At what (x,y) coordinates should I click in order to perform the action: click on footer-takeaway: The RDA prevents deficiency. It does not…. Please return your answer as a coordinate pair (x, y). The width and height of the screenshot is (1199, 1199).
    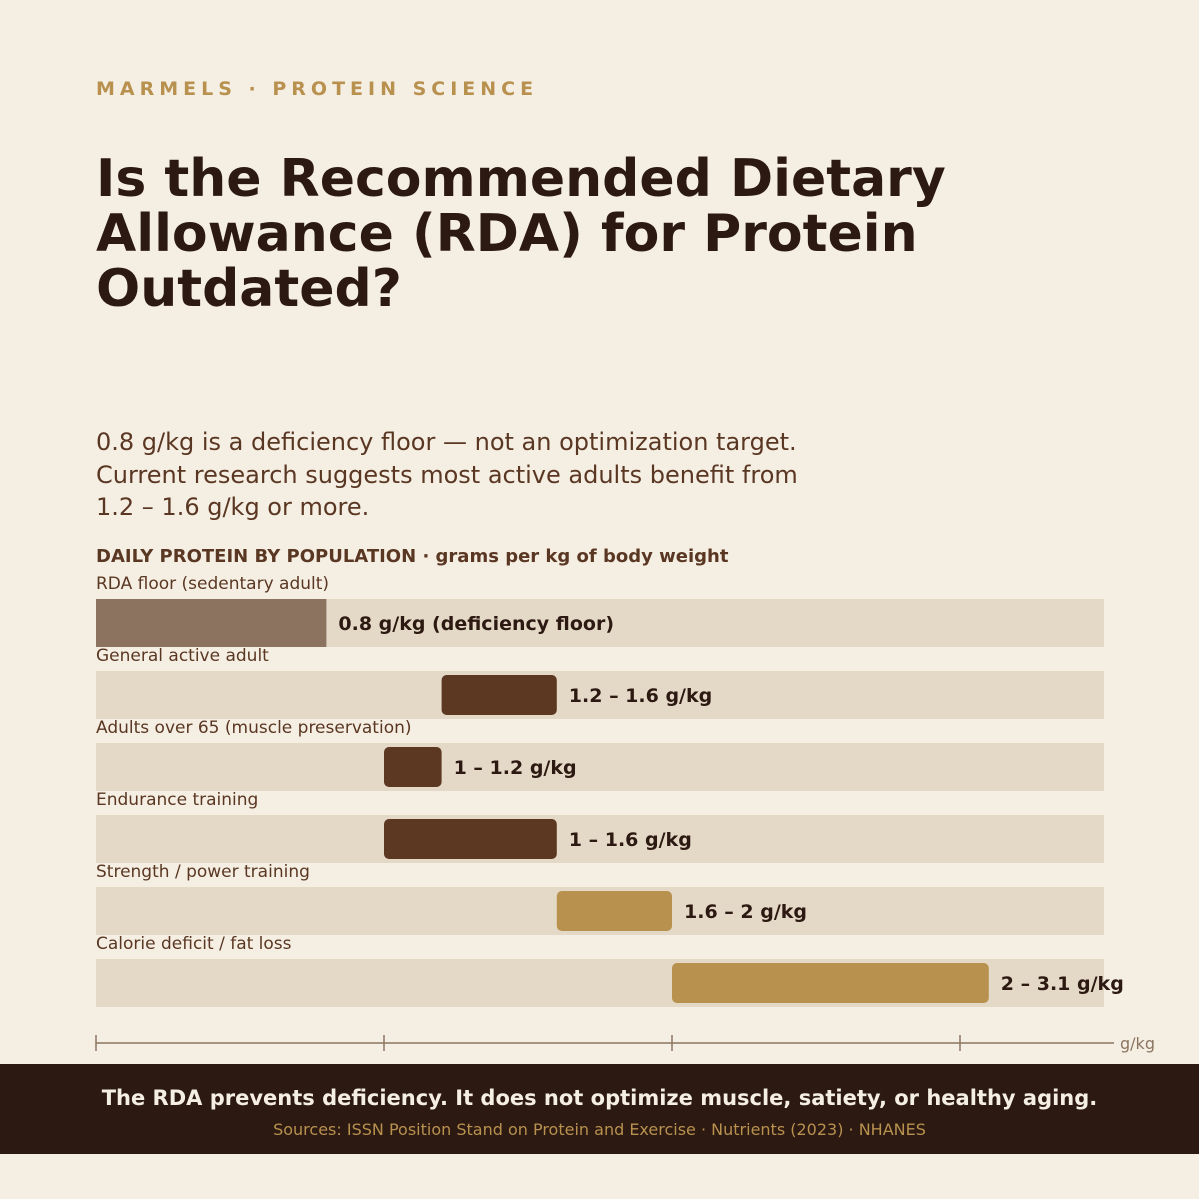
    Looking at the image, I should click on (599, 1098).